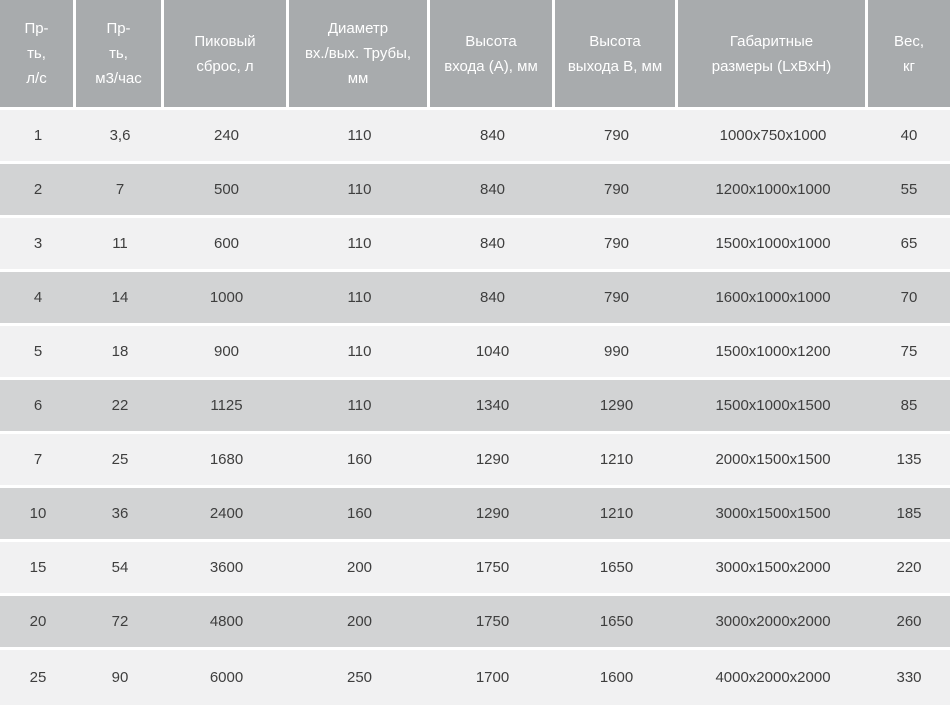 Image resolution: width=950 pixels, height=705 pixels. Describe the element at coordinates (226, 55) in the screenshot. I see `column-header-peak-discharge: Пиковый сброс, л` at that location.